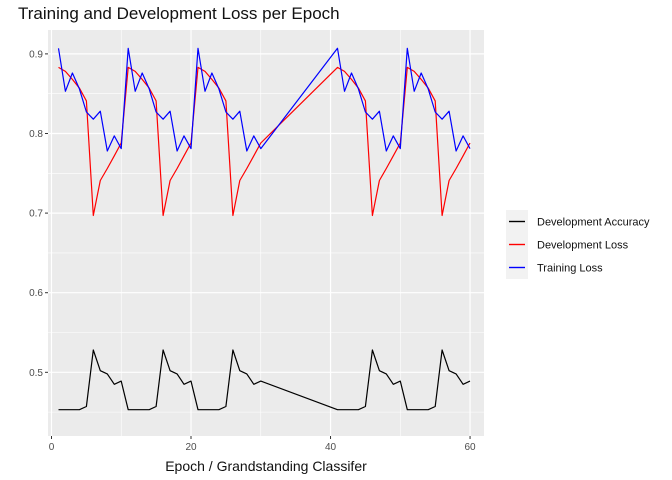 The width and height of the screenshot is (672, 480). I want to click on y-tick-label: 0.9, so click(36, 54).